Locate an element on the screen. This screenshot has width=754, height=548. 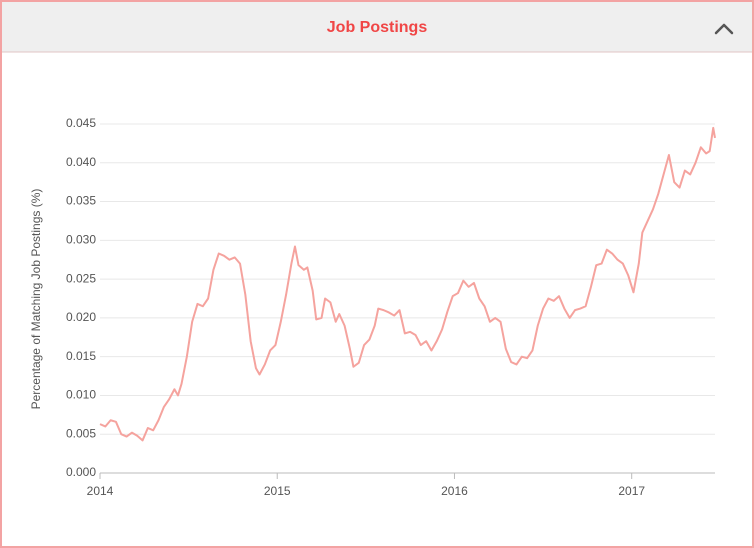
x-tick-label: 2017 is located at coordinates (631, 491).